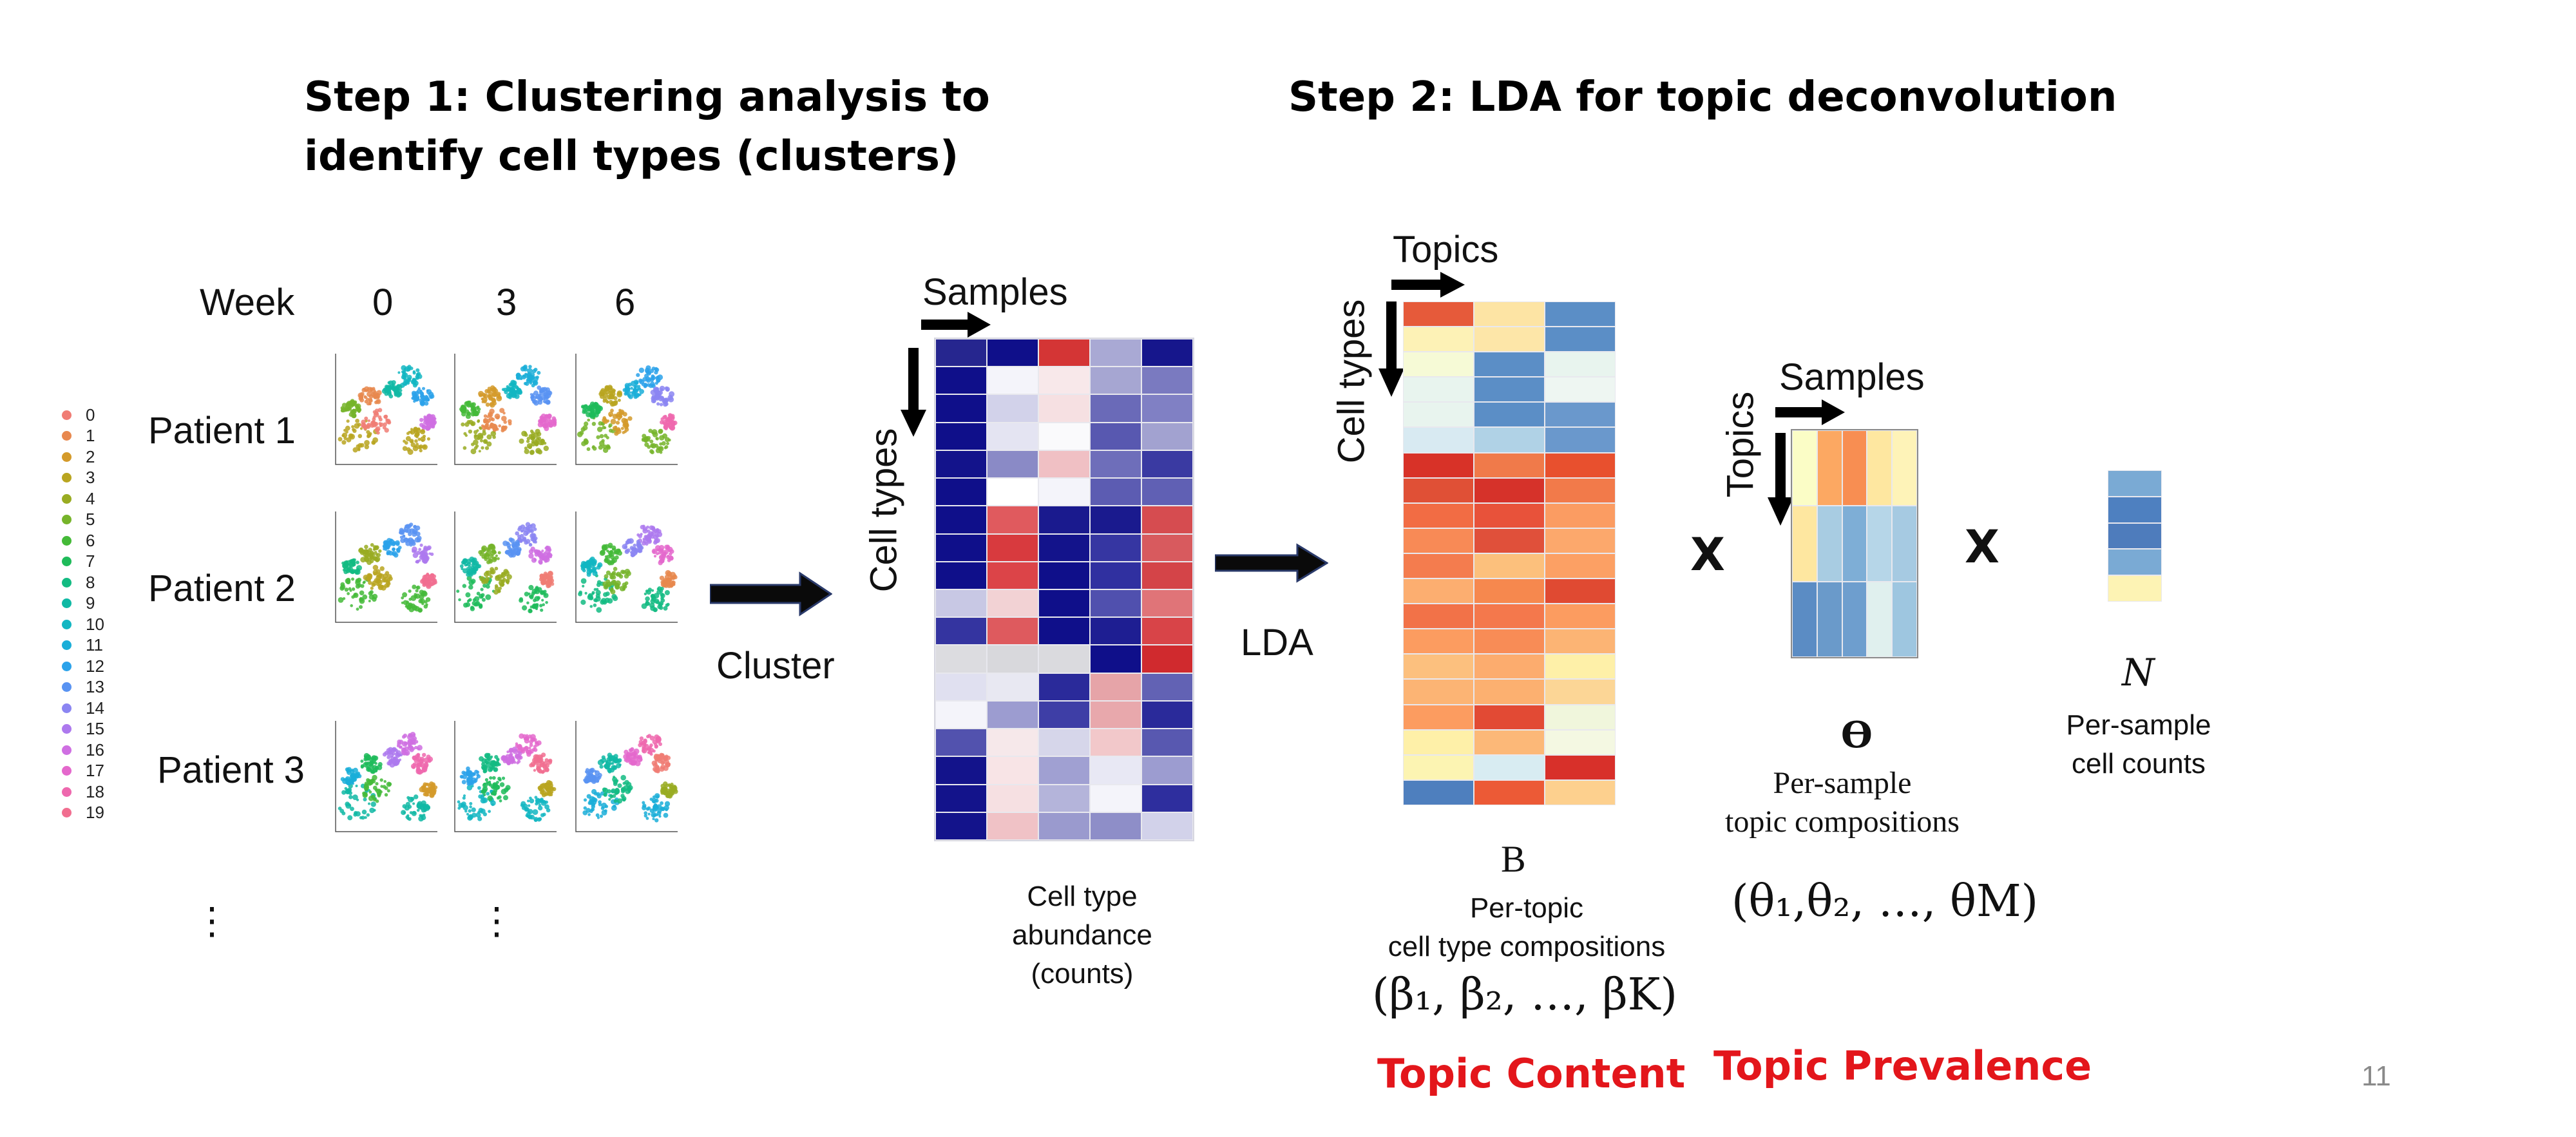  I want to click on legend-label: 19, so click(95, 813).